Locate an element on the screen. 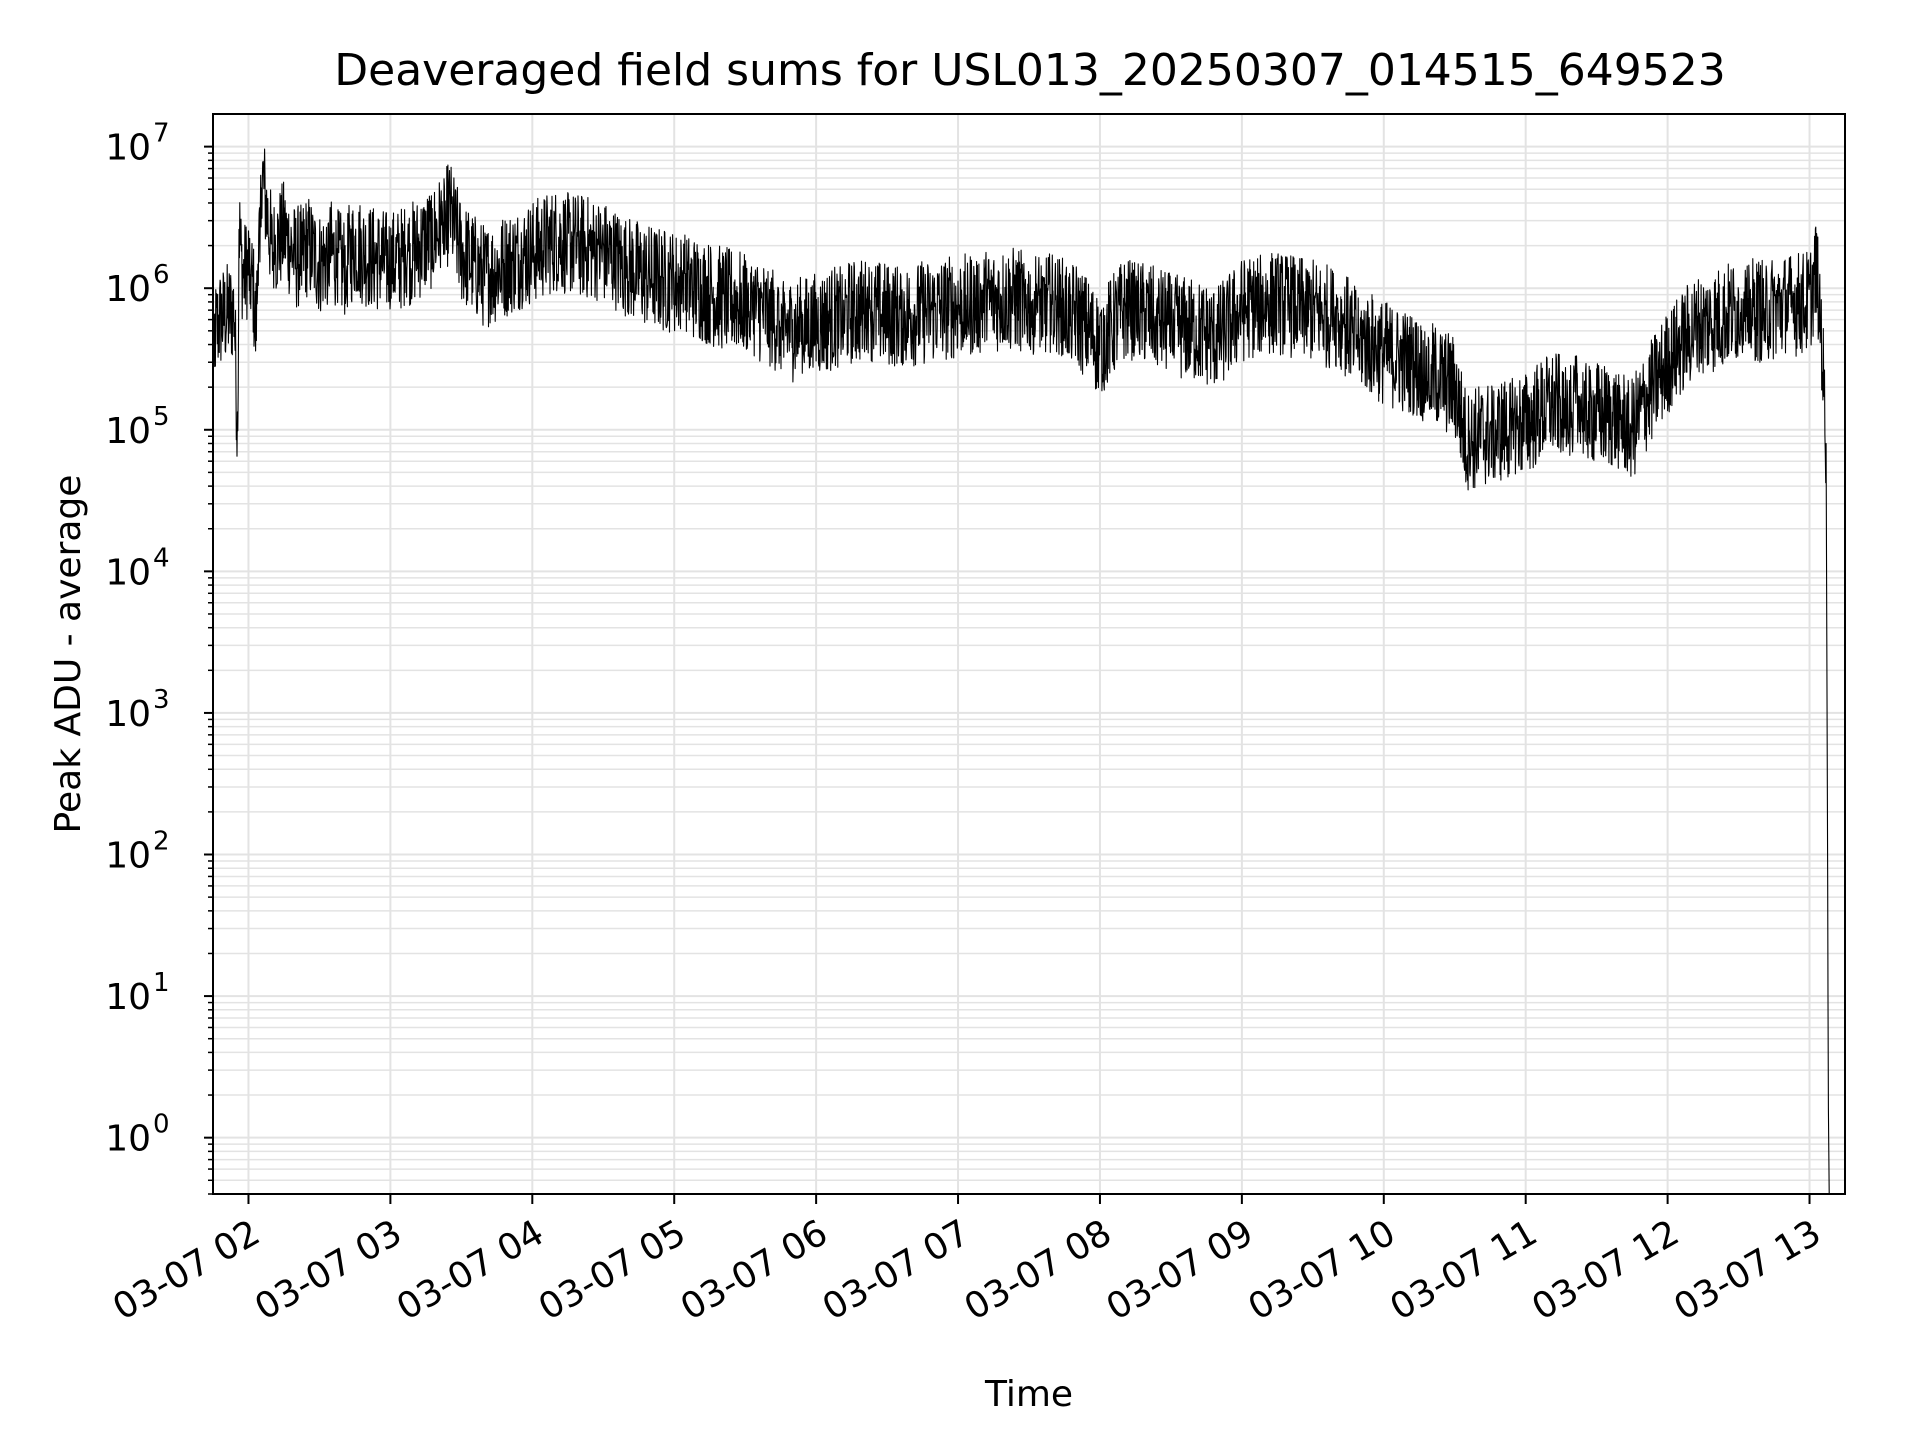  y-tick-exponent: 1 is located at coordinates (161, 983).